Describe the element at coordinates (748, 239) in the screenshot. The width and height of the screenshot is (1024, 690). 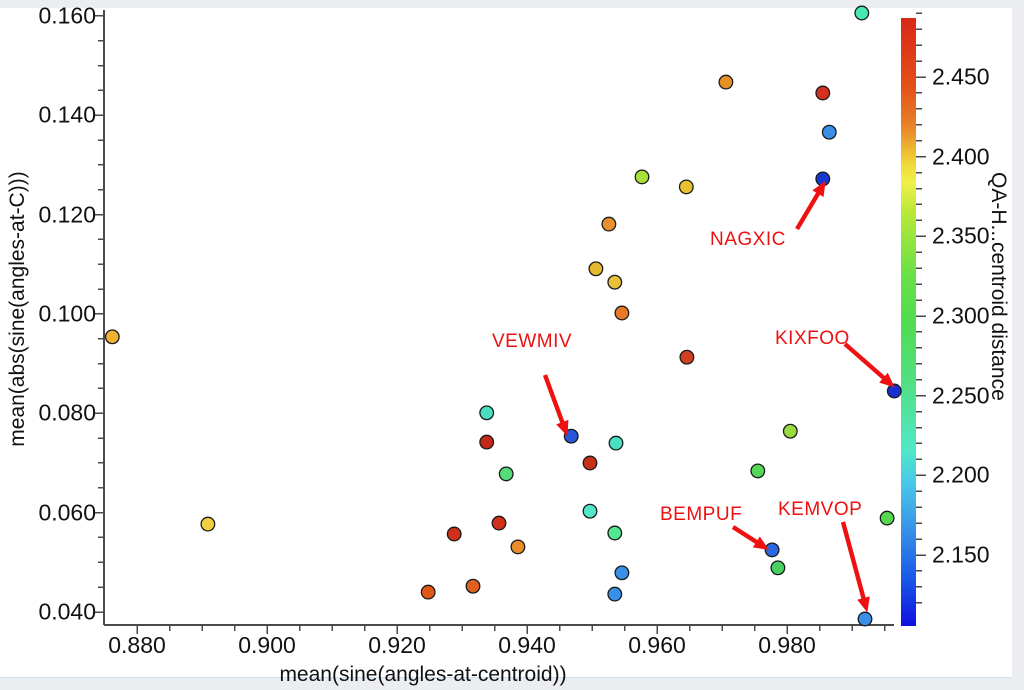
I see `annotation-label-nagxic: NAGXIC` at that location.